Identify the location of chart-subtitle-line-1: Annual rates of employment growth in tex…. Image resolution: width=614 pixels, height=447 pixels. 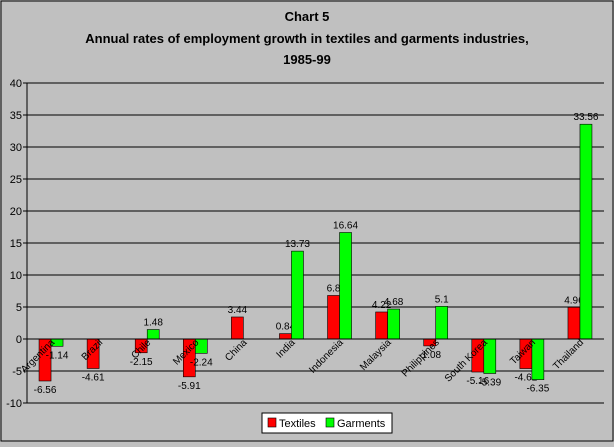
(307, 38).